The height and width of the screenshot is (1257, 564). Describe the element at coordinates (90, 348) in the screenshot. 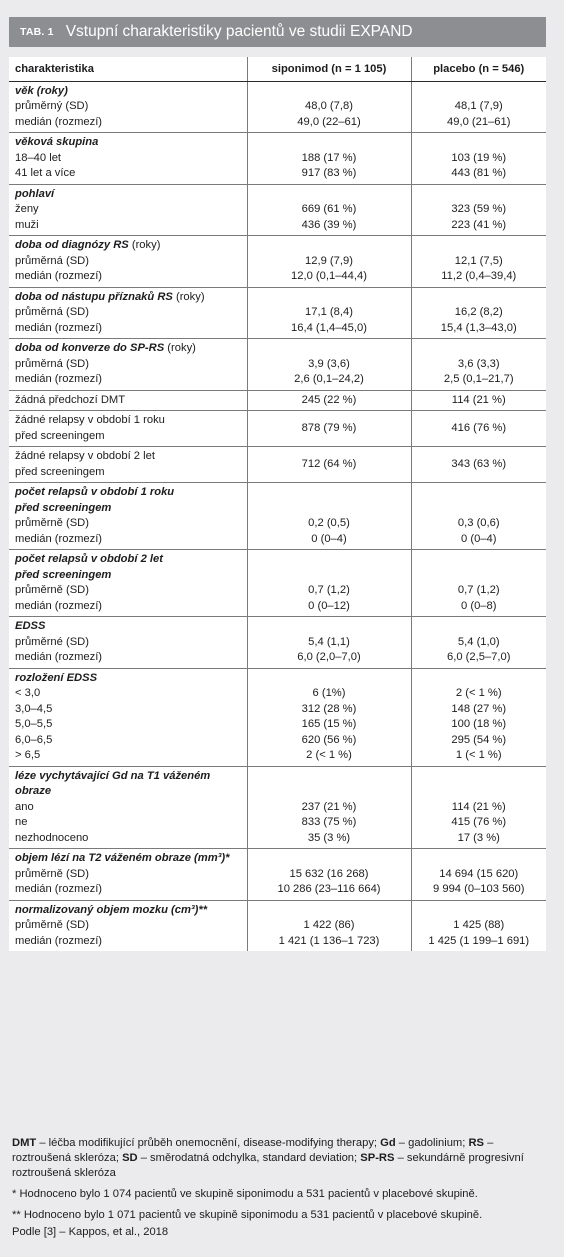

I see `group-title-text: doba od konverze do SP-RS` at that location.